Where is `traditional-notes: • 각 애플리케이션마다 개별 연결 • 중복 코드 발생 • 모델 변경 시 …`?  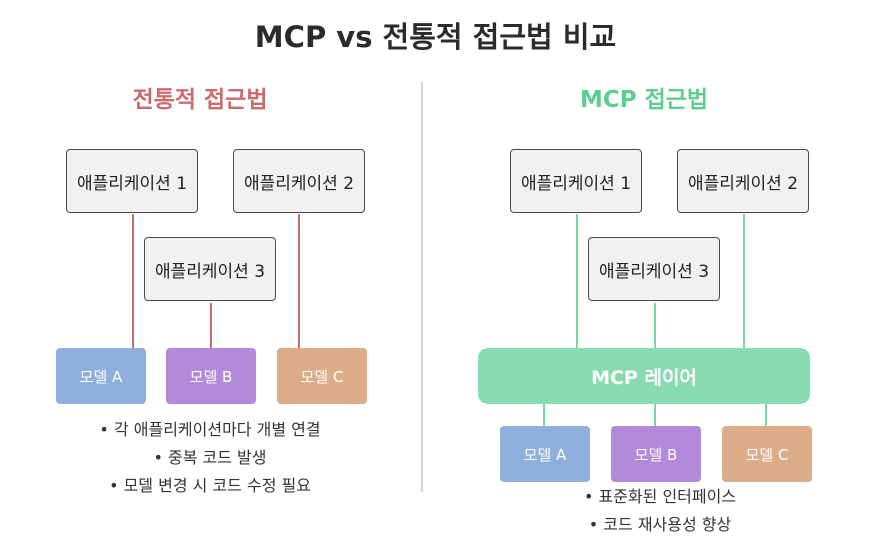
traditional-notes: • 각 애플리케이션마다 개별 연결 • 중복 코드 발생 • 모델 변경 시 … is located at coordinates (210, 458).